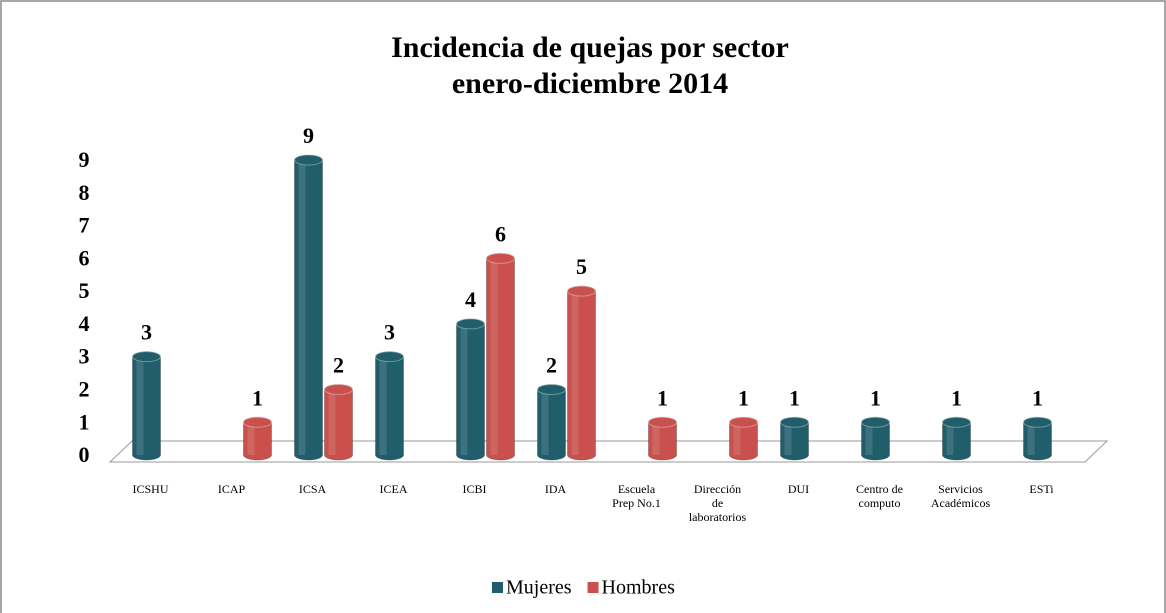  What do you see at coordinates (590, 83) in the screenshot?
I see `chart-subtitle: enero-diciembre 2014` at bounding box center [590, 83].